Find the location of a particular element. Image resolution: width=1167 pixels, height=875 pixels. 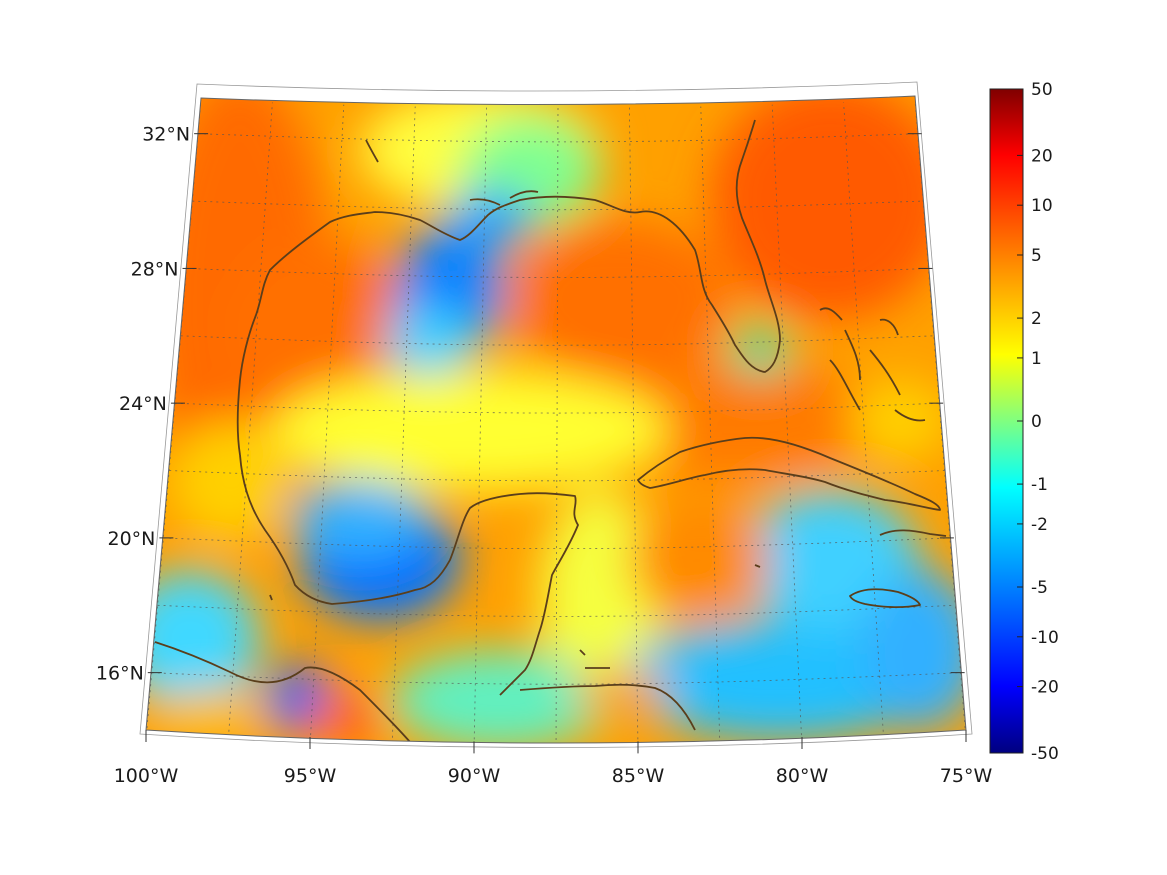

colorbar-tick-label: -2 is located at coordinates (1039, 525).